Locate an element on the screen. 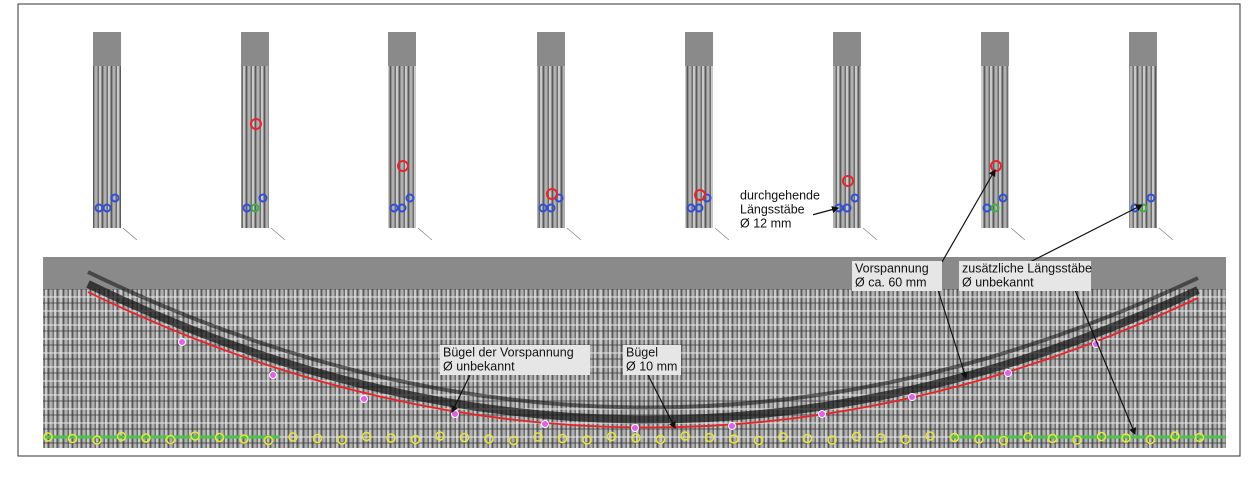  label: Bügel is located at coordinates (642, 352).